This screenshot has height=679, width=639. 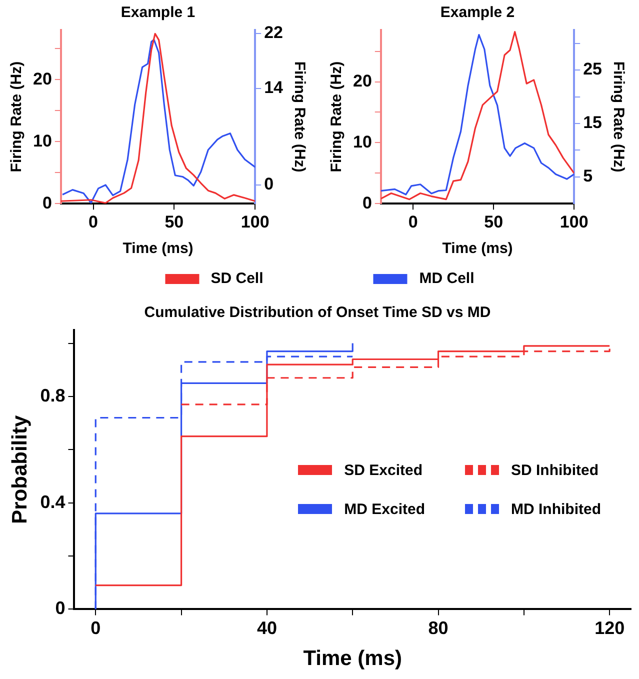 What do you see at coordinates (53, 395) in the screenshot?
I see `y-tick-label: 0.8` at bounding box center [53, 395].